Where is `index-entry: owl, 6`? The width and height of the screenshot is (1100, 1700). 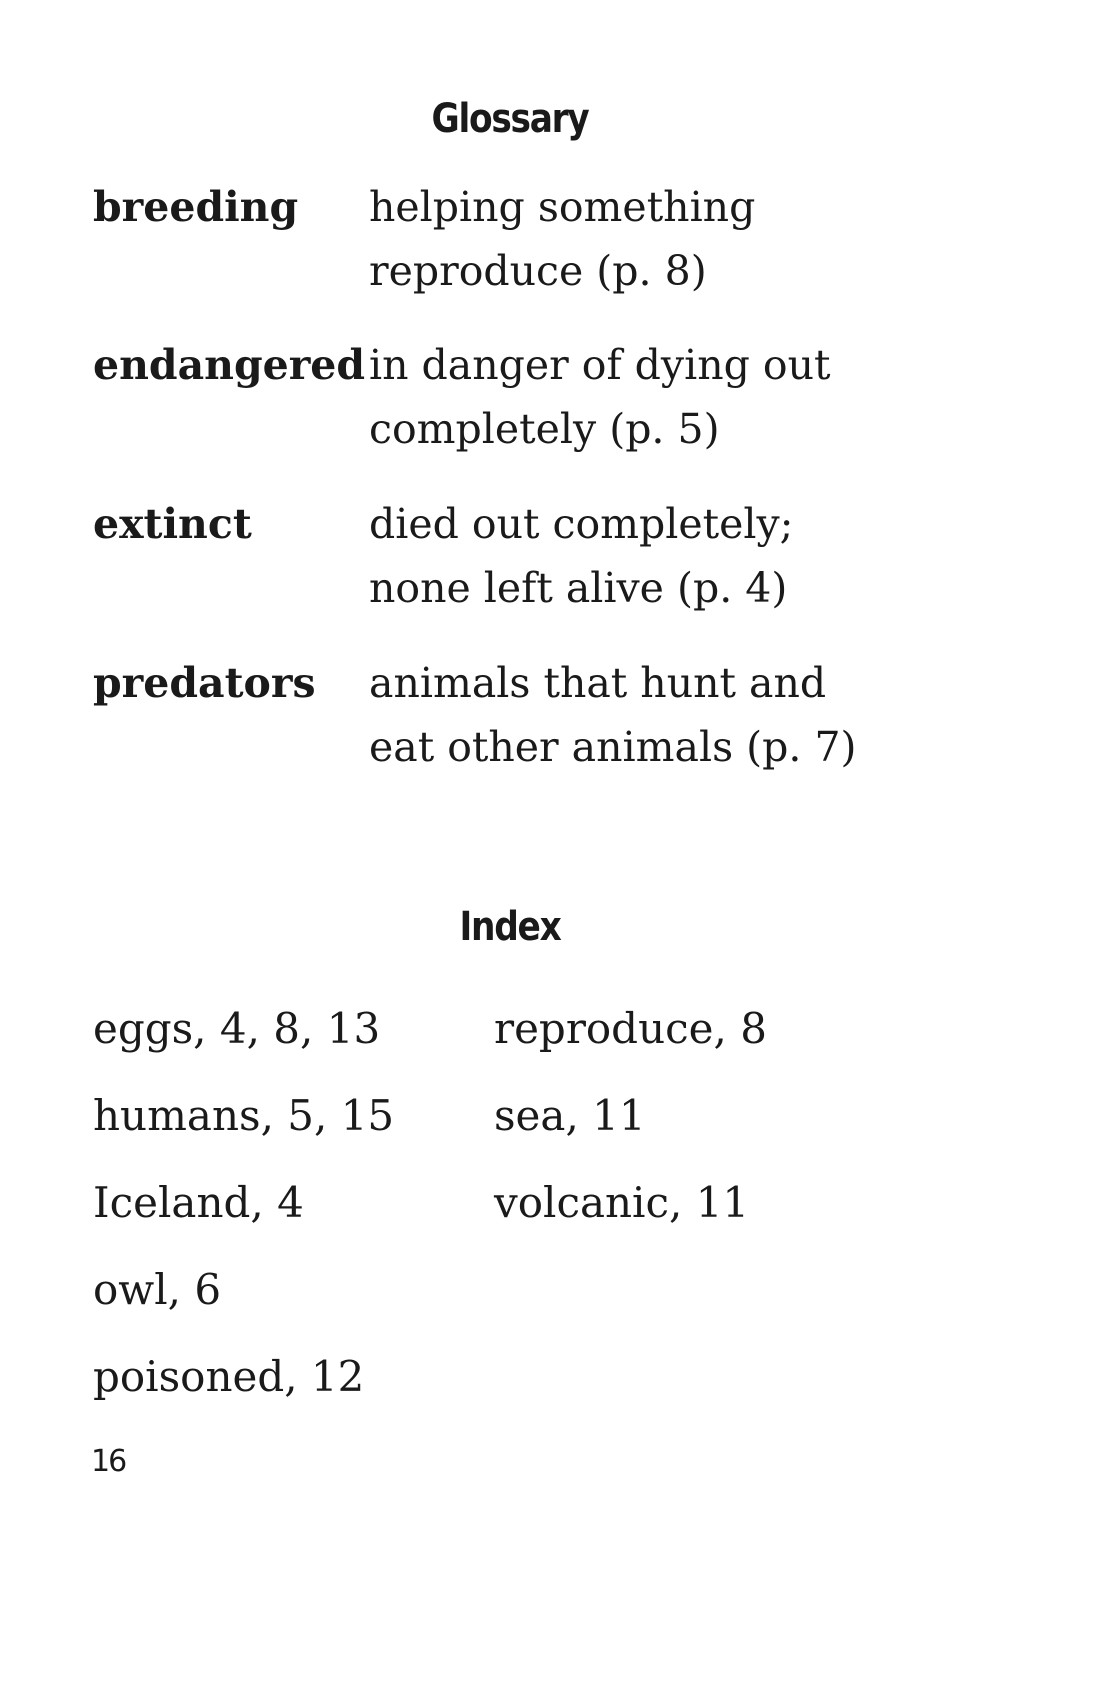 index-entry: owl, 6 is located at coordinates (157, 1289).